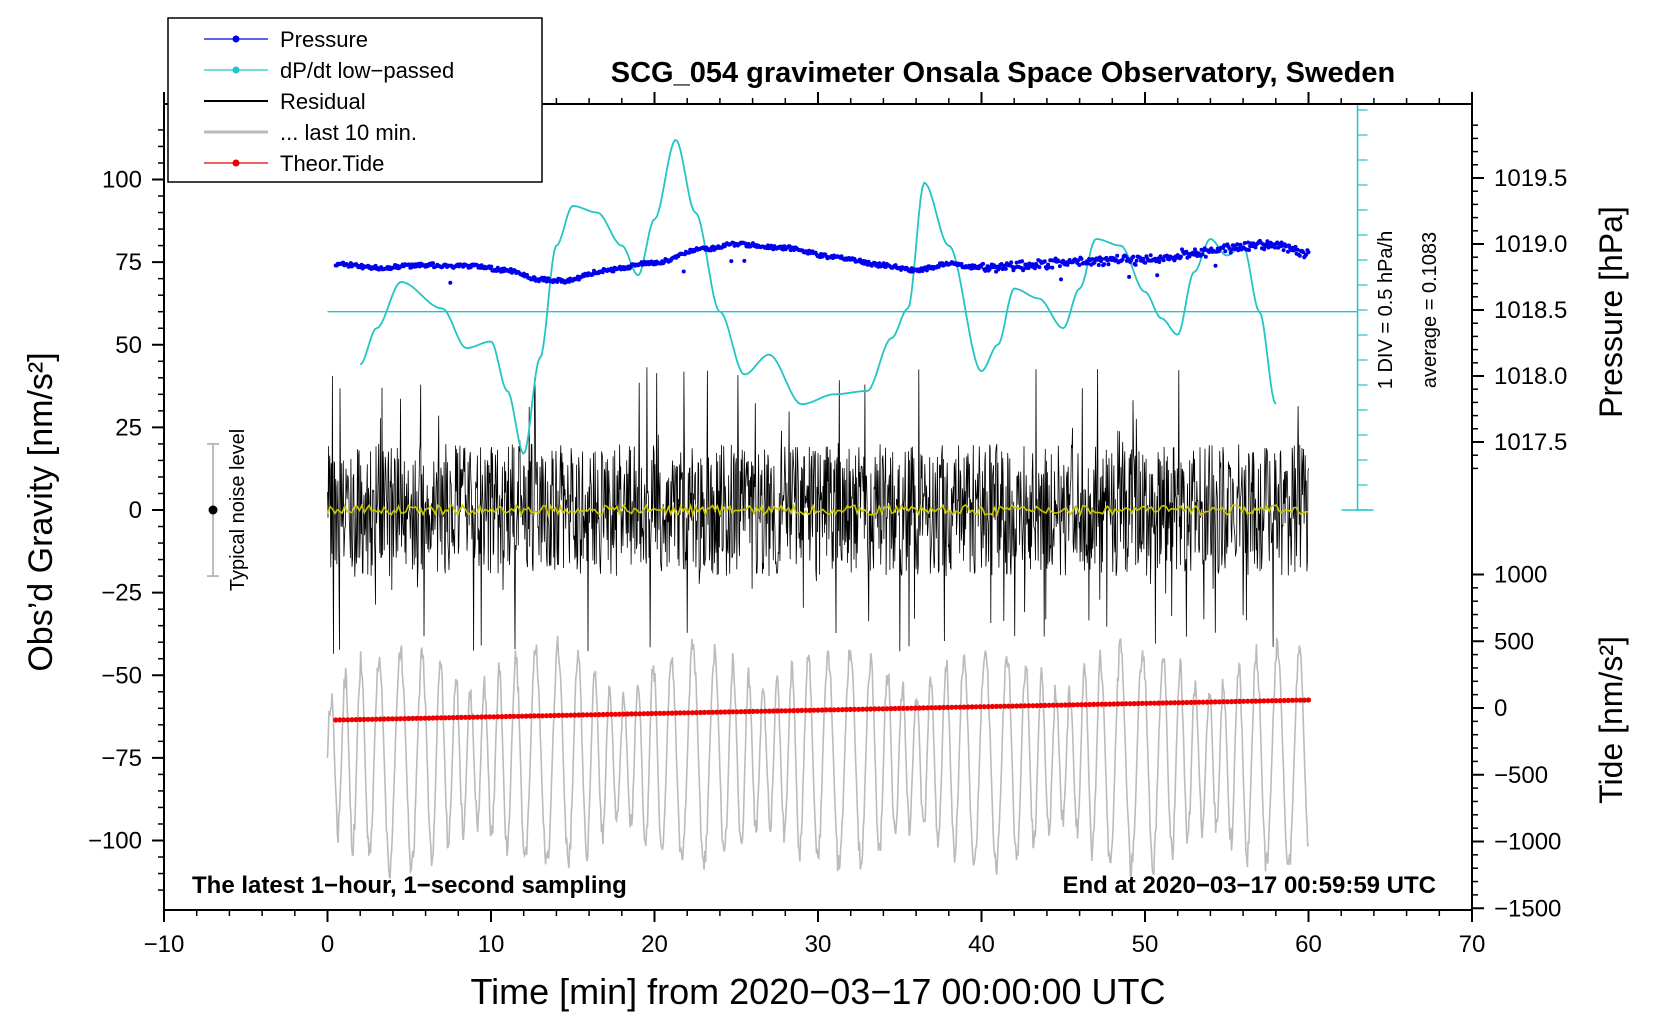 Image resolution: width=1660 pixels, height=1020 pixels. I want to click on y-tick-label: 100, so click(122, 180).